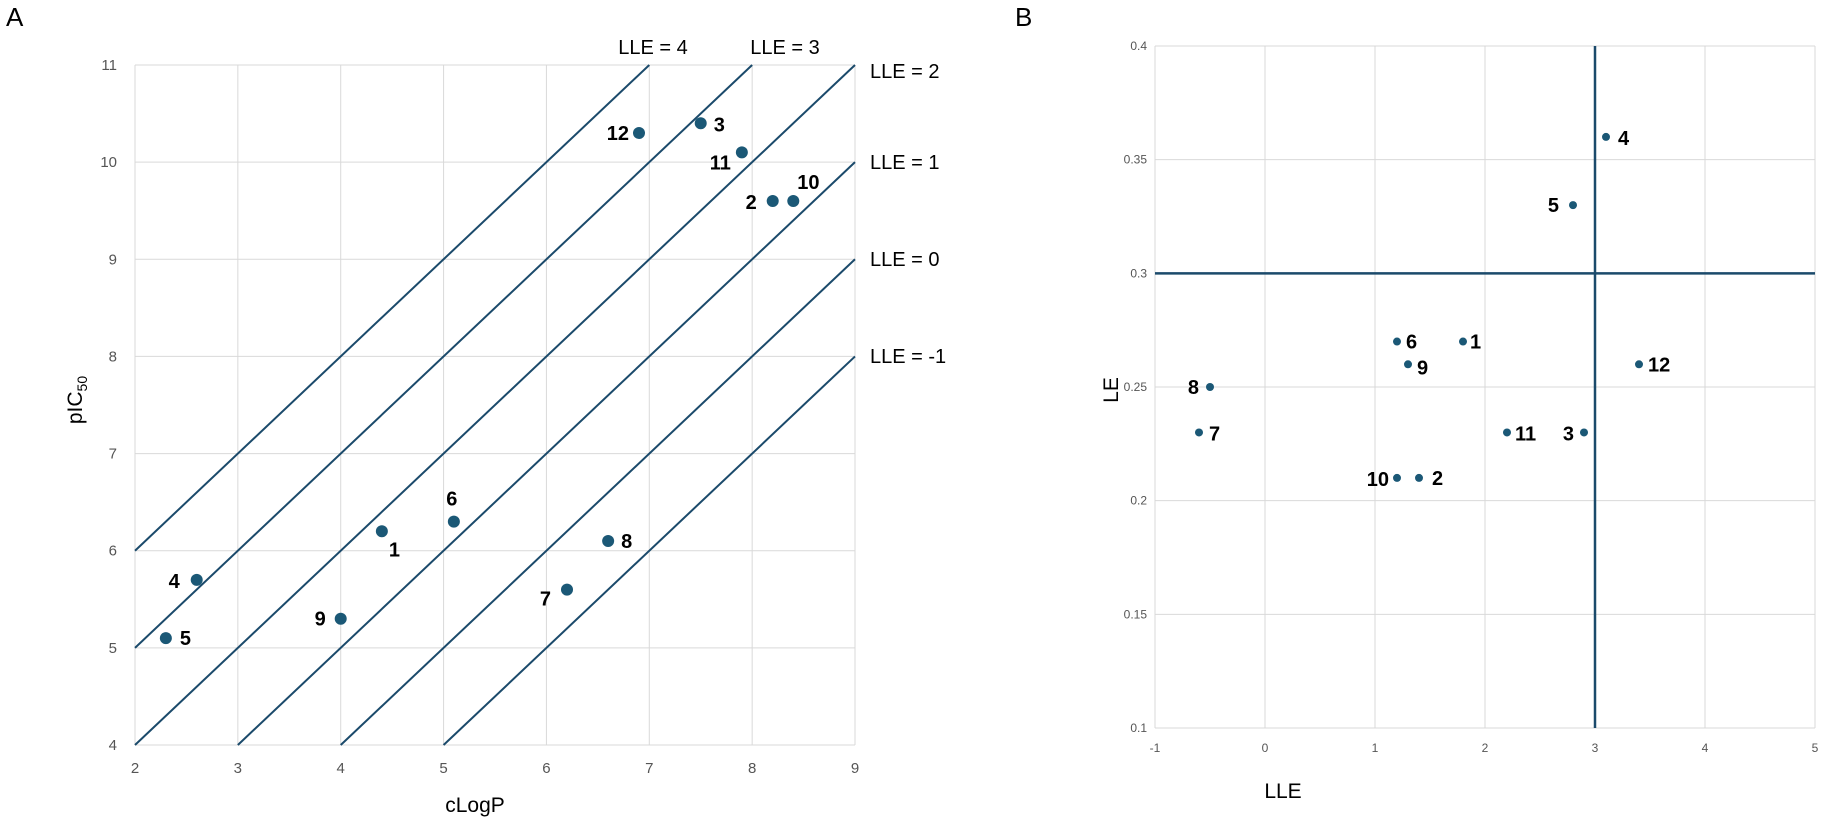 The height and width of the screenshot is (824, 1821). What do you see at coordinates (341, 768) in the screenshot?
I see `chart-a-x-tick-label: 4` at bounding box center [341, 768].